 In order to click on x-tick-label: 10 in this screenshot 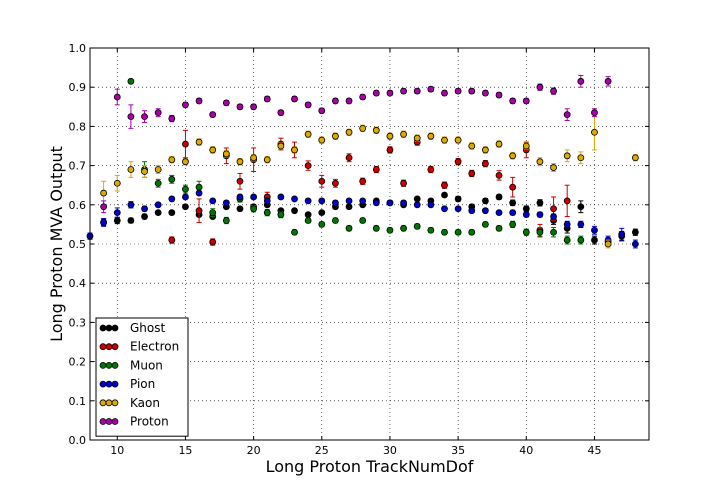, I will do `click(117, 450)`.